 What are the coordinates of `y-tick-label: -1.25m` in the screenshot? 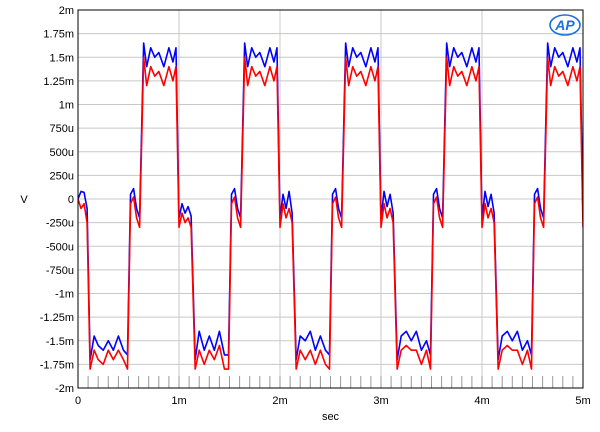 It's located at (57, 318).